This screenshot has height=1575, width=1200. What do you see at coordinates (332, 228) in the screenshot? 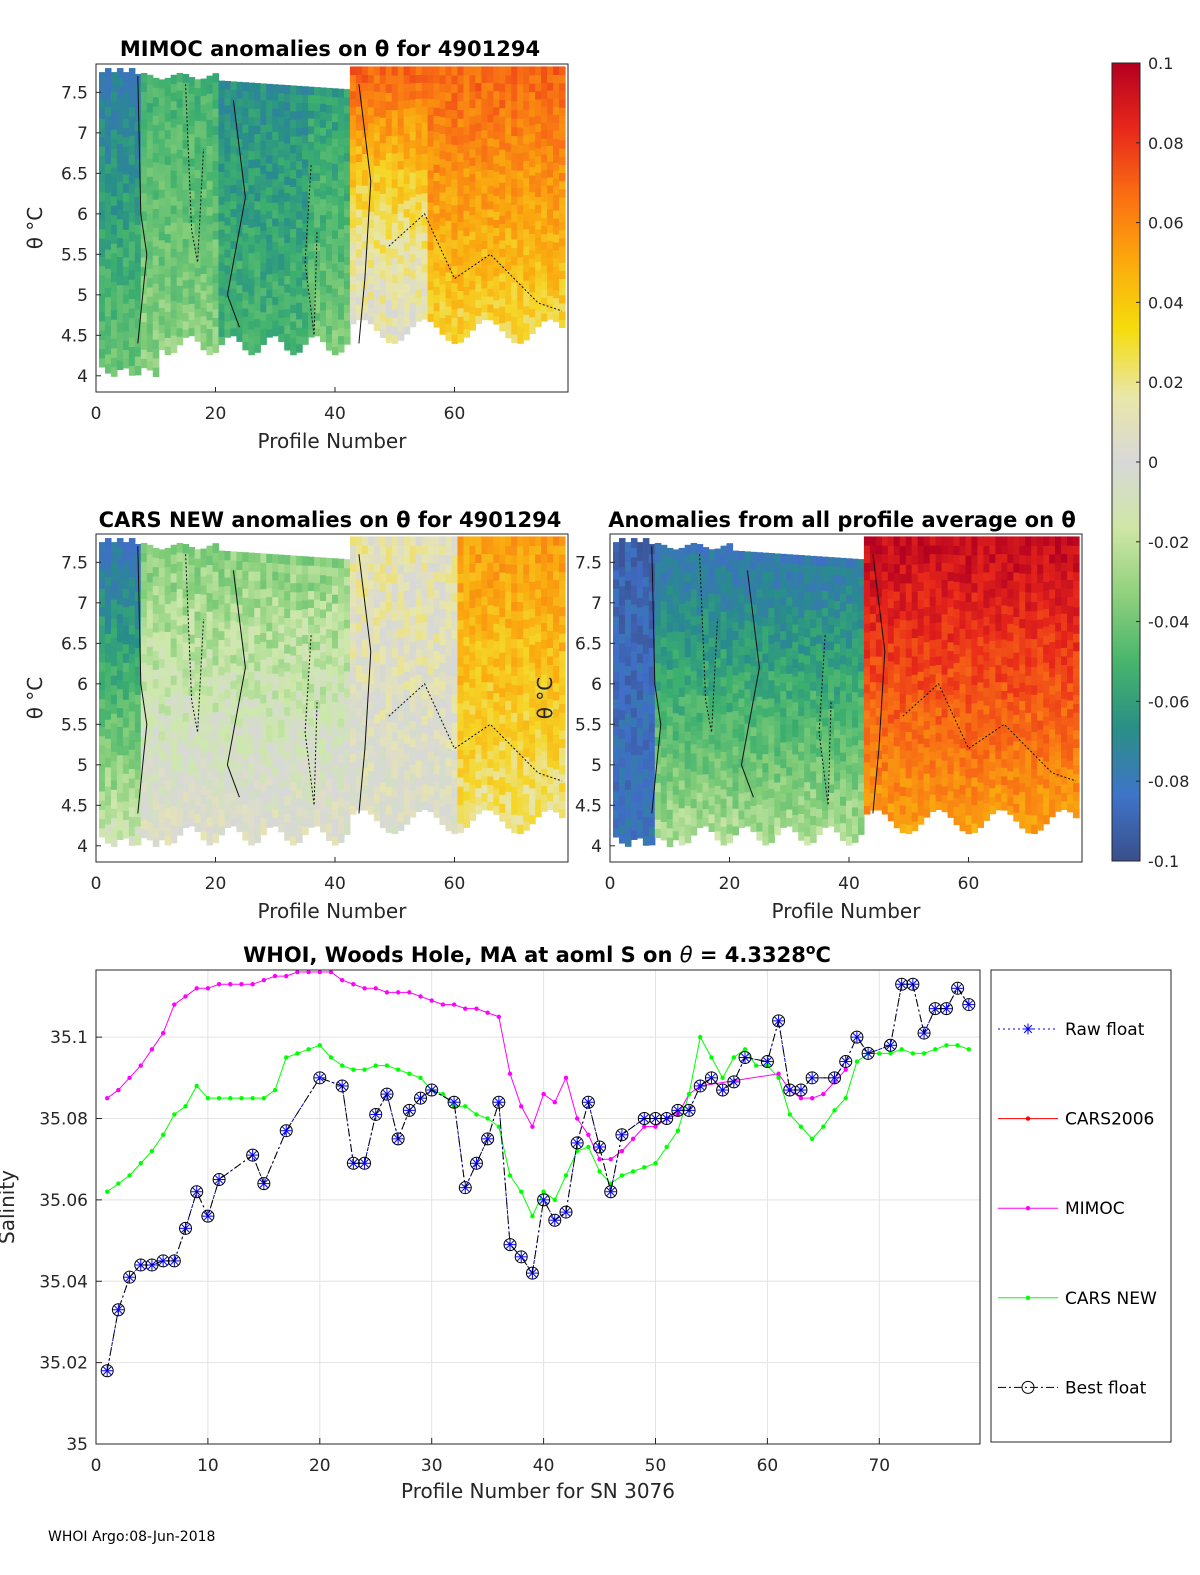
I see `mimoc-axes-box` at bounding box center [332, 228].